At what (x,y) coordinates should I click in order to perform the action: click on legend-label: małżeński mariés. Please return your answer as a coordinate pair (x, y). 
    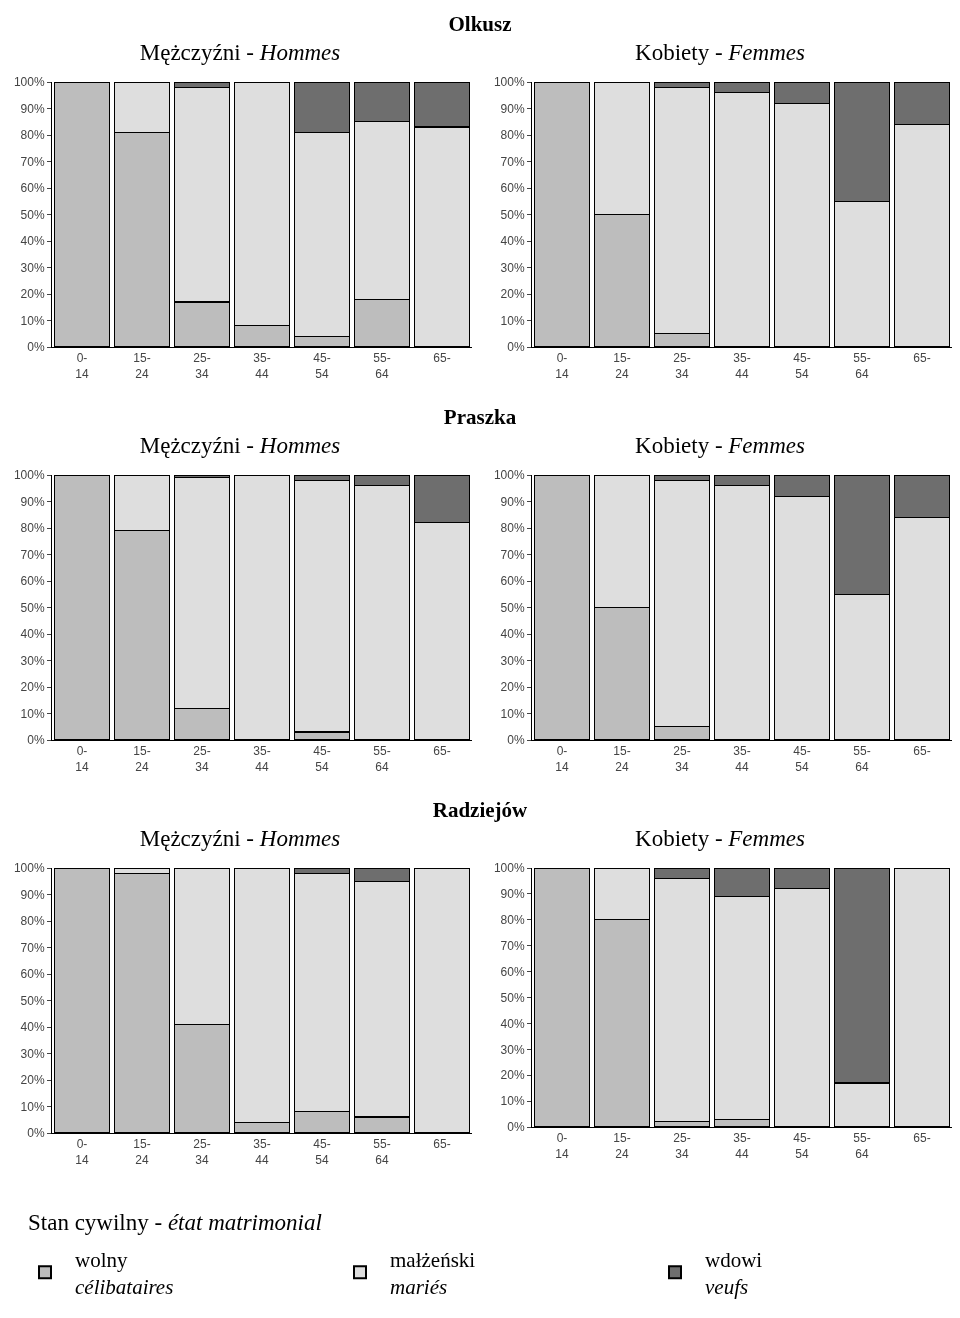
    Looking at the image, I should click on (433, 1273).